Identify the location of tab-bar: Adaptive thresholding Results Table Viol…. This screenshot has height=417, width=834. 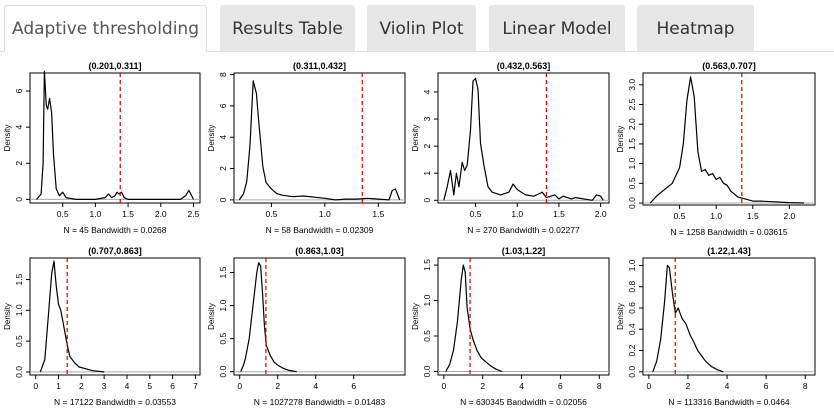
(417, 26).